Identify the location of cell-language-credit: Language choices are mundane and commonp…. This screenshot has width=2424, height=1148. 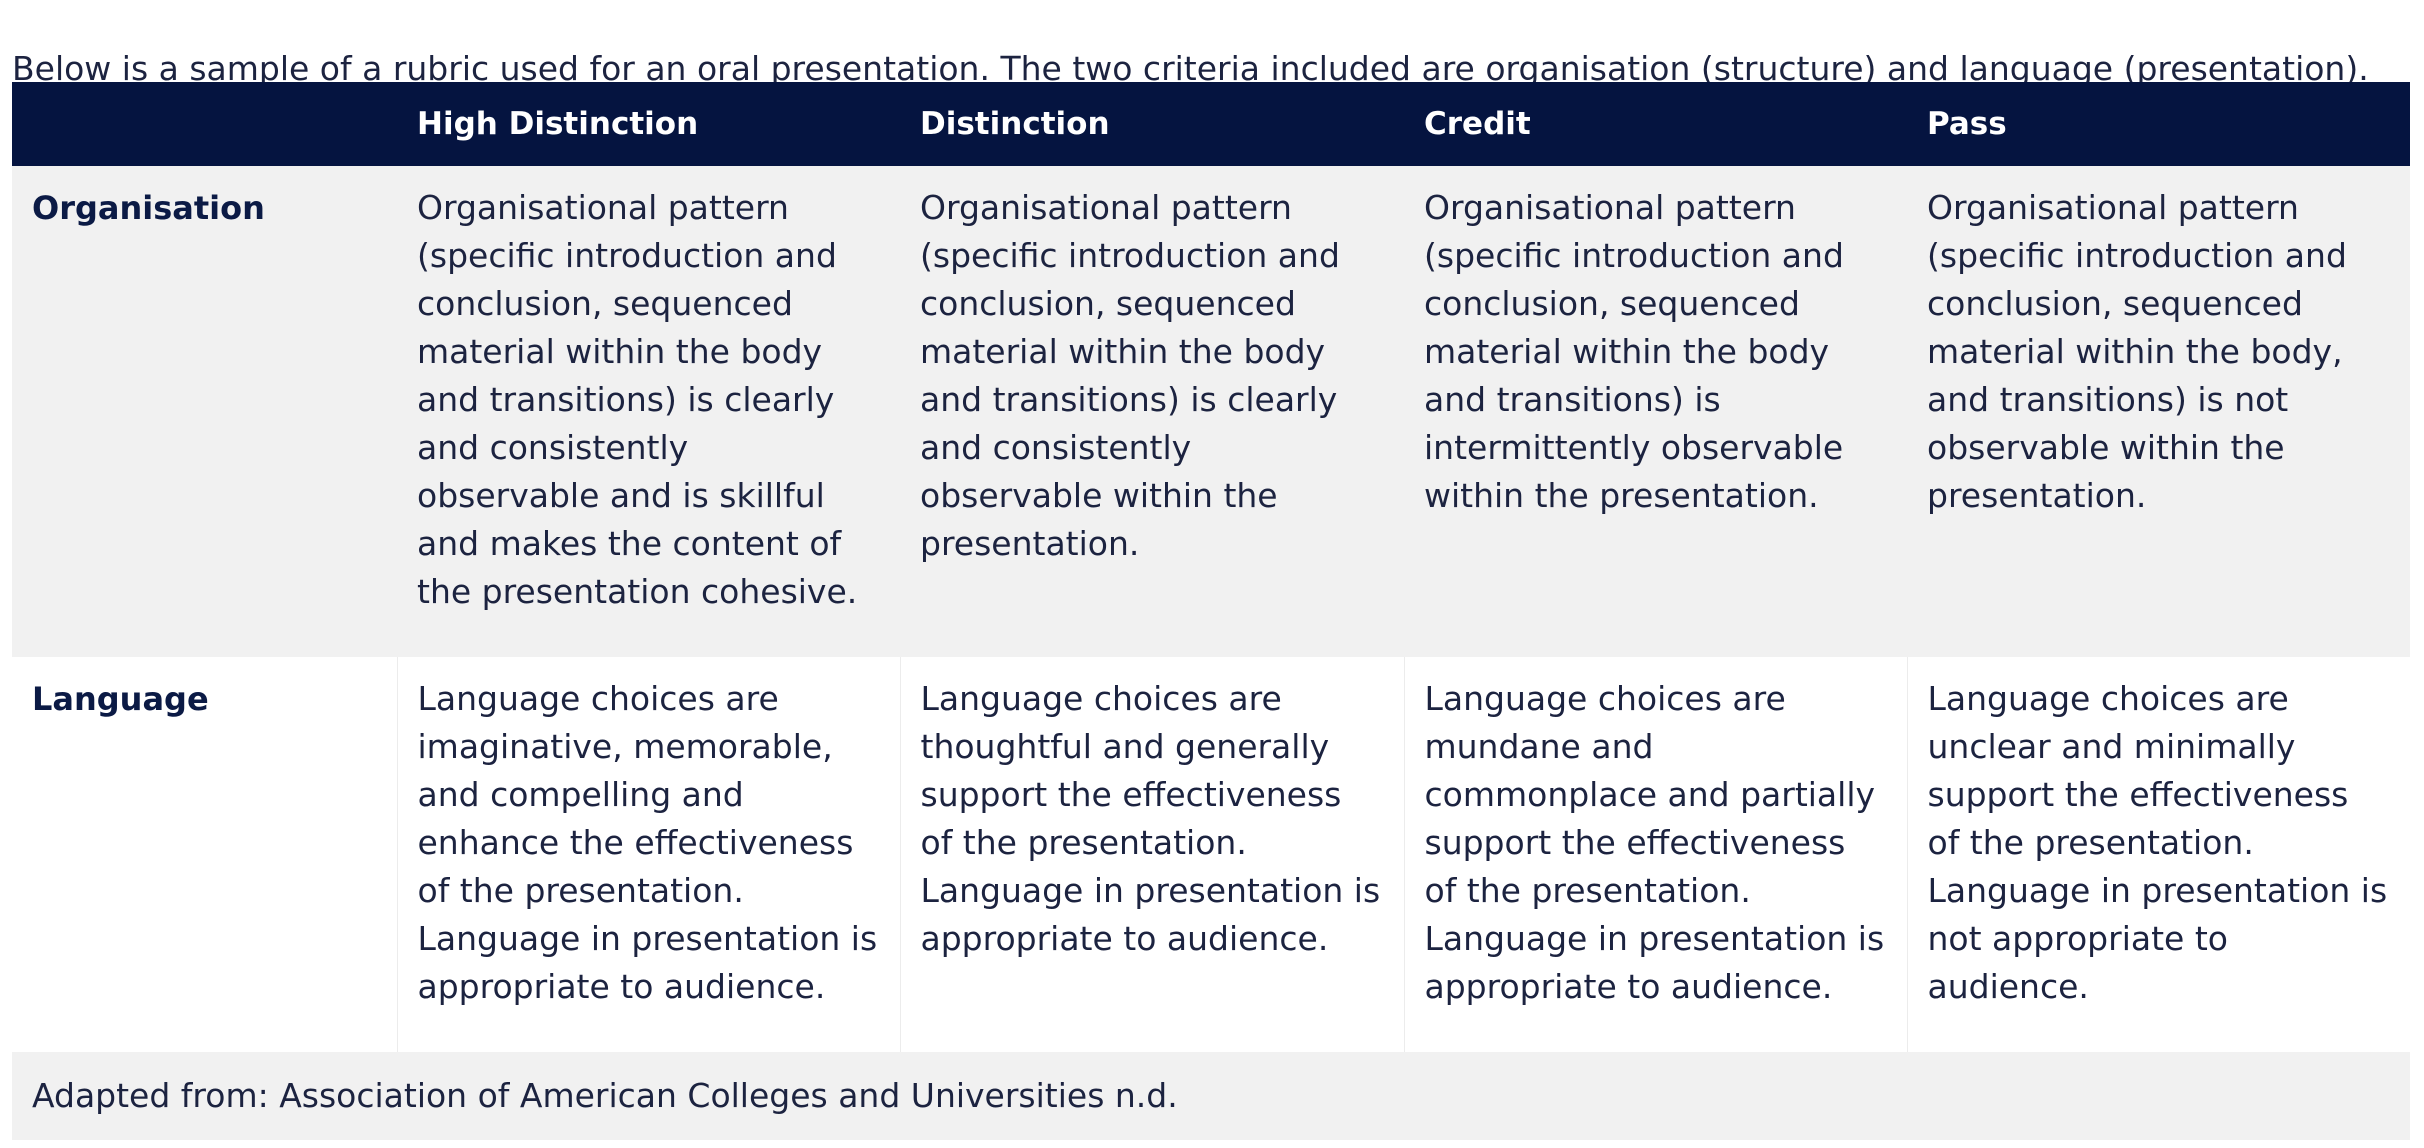
(1655, 854).